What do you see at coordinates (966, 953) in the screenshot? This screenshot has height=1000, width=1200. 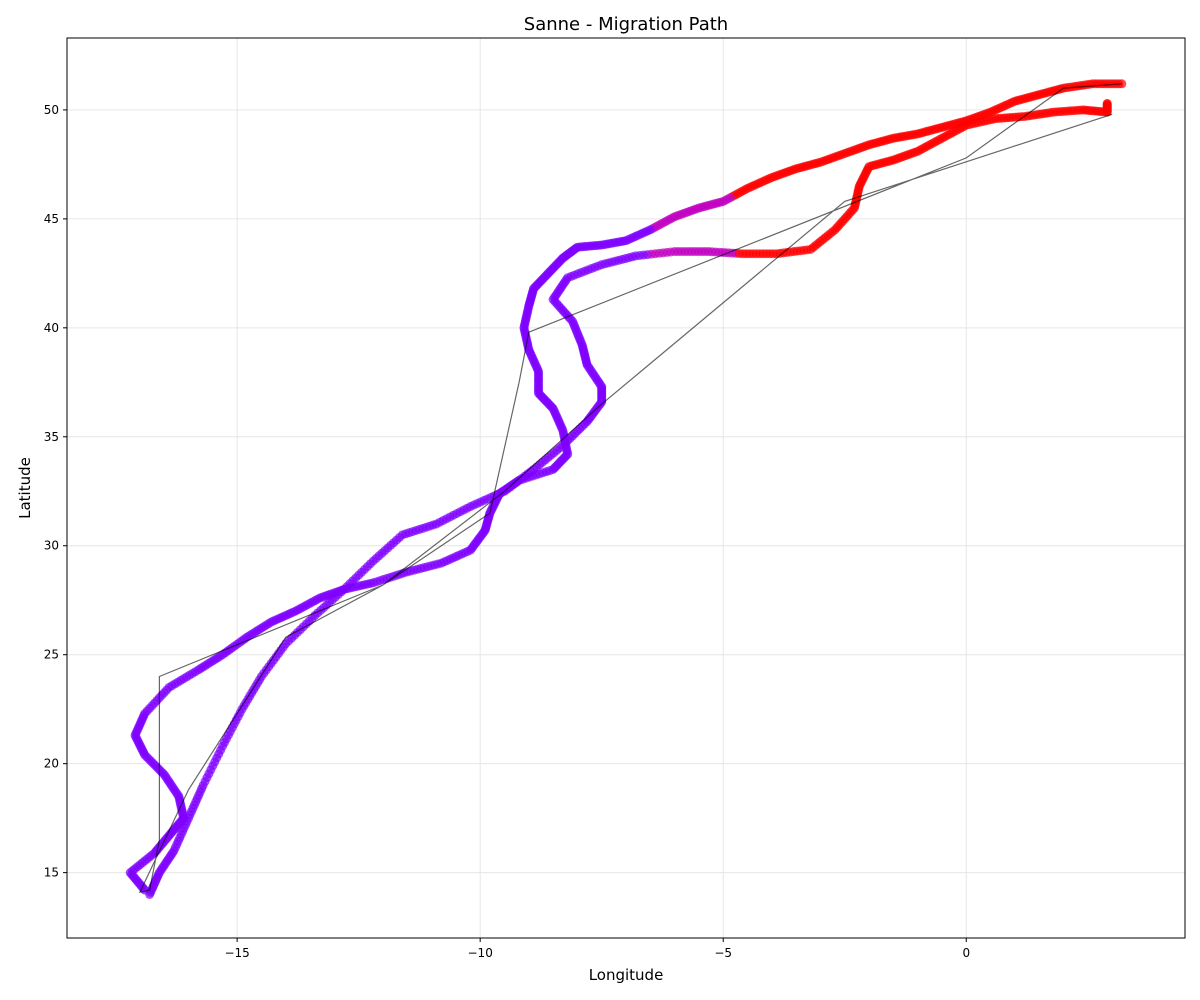 I see `x-tick-label: 0` at bounding box center [966, 953].